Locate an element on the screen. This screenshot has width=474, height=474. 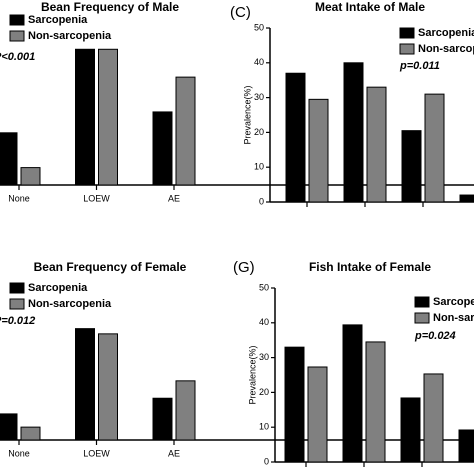
panel-label: (C) is located at coordinates (240, 12).